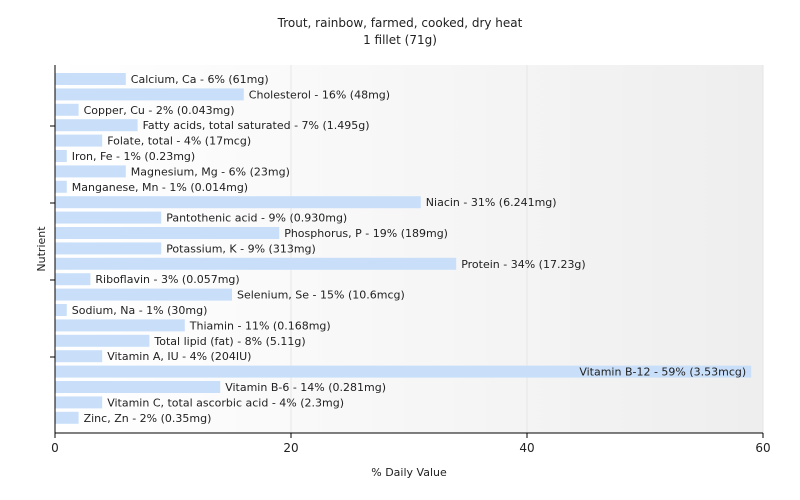 The height and width of the screenshot is (500, 800). Describe the element at coordinates (491, 202) in the screenshot. I see `bar-label: Niacin - 31% (6.241mg)` at that location.